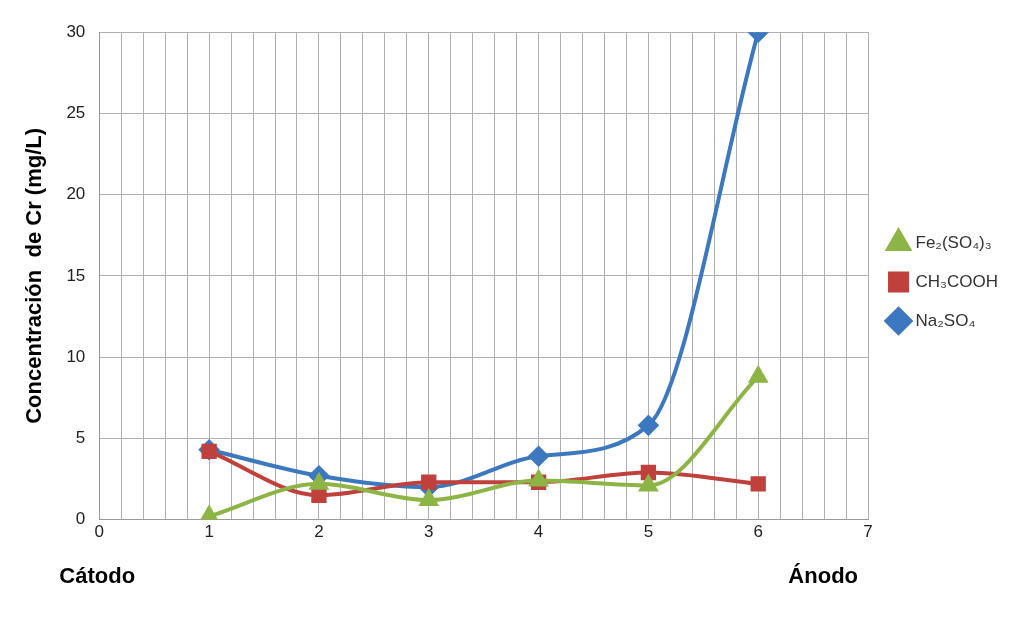  What do you see at coordinates (538, 532) in the screenshot?
I see `x-tick-label: 4` at bounding box center [538, 532].